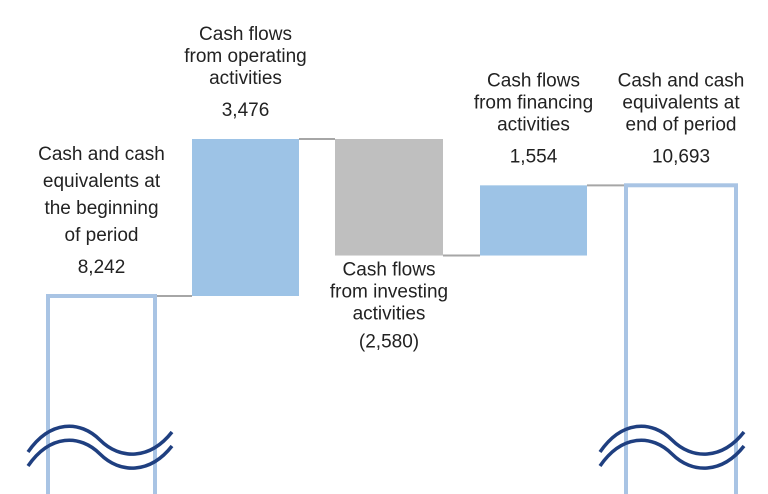 This screenshot has height=494, width=768. What do you see at coordinates (389, 342) in the screenshot?
I see `value-label: (2,580)` at bounding box center [389, 342].